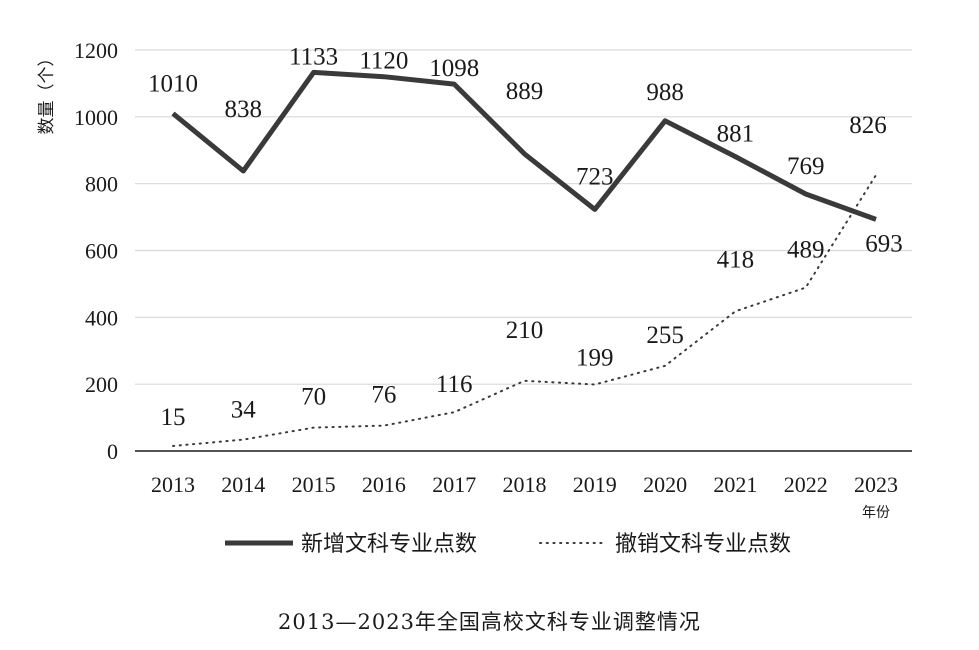 This screenshot has width=979, height=650. I want to click on x-axis-title: 年份, so click(876, 513).